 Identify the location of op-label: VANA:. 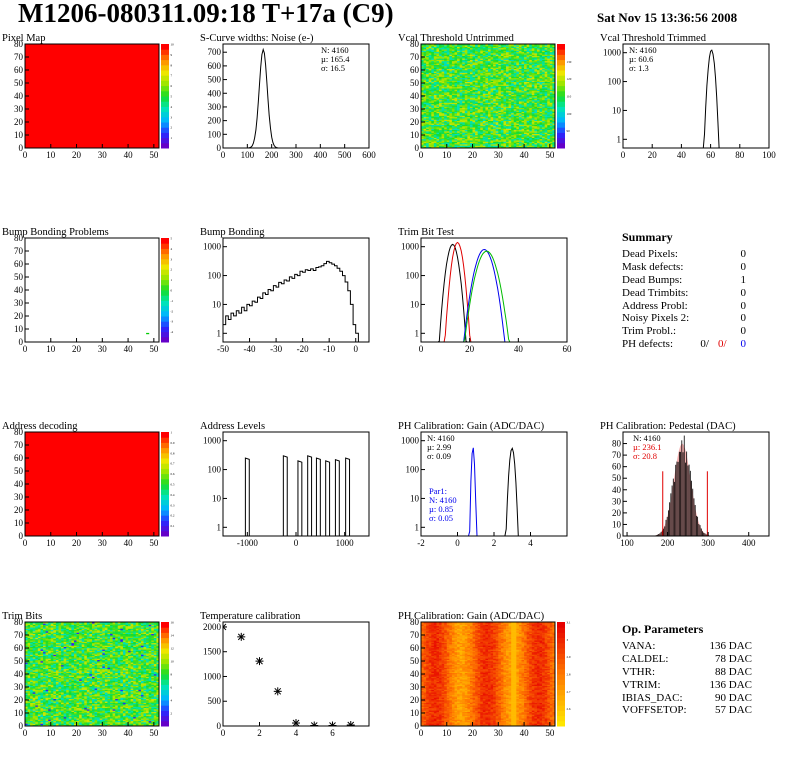
(639, 646).